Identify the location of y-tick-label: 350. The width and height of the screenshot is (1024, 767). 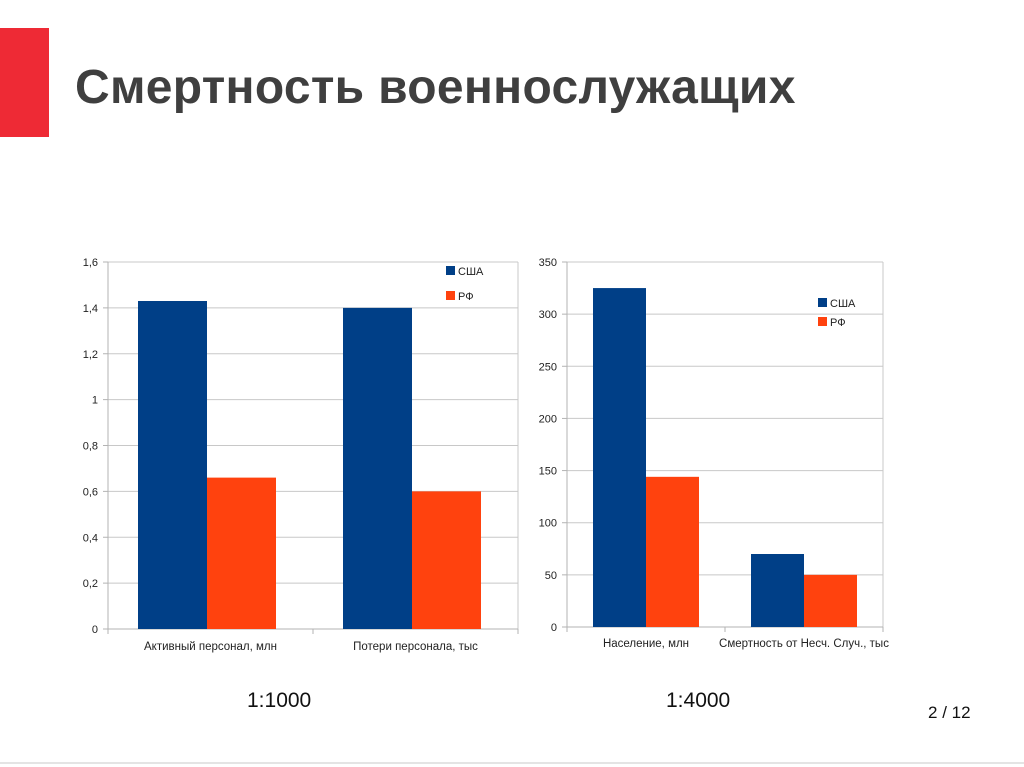
(548, 263).